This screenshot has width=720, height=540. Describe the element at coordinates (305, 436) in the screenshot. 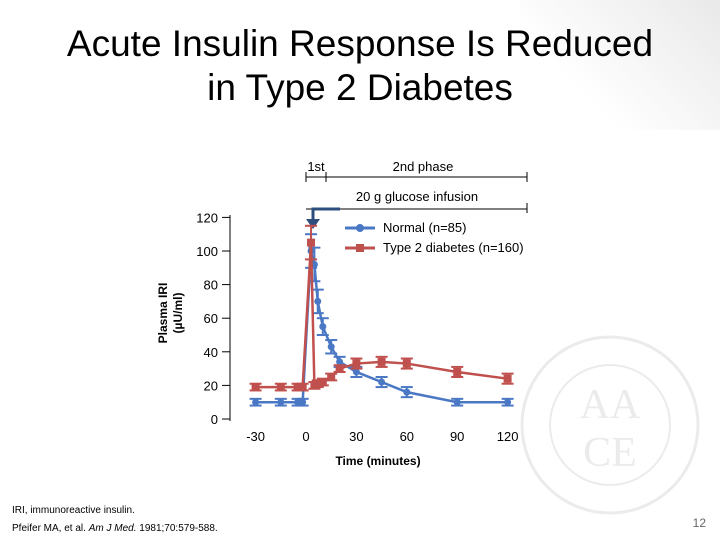

I see `x-tick-label: 0` at that location.